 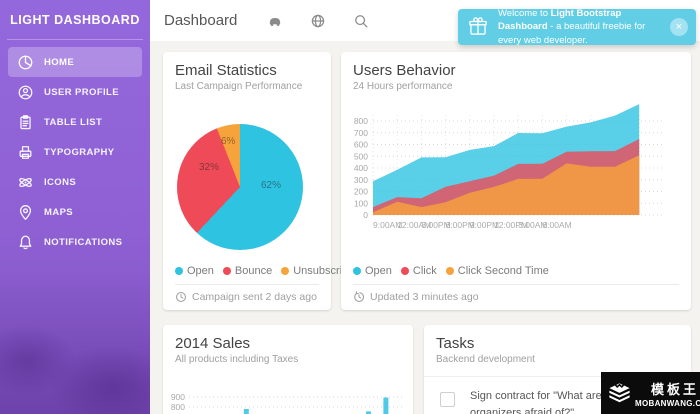 What do you see at coordinates (359, 297) in the screenshot?
I see `history-icon` at bounding box center [359, 297].